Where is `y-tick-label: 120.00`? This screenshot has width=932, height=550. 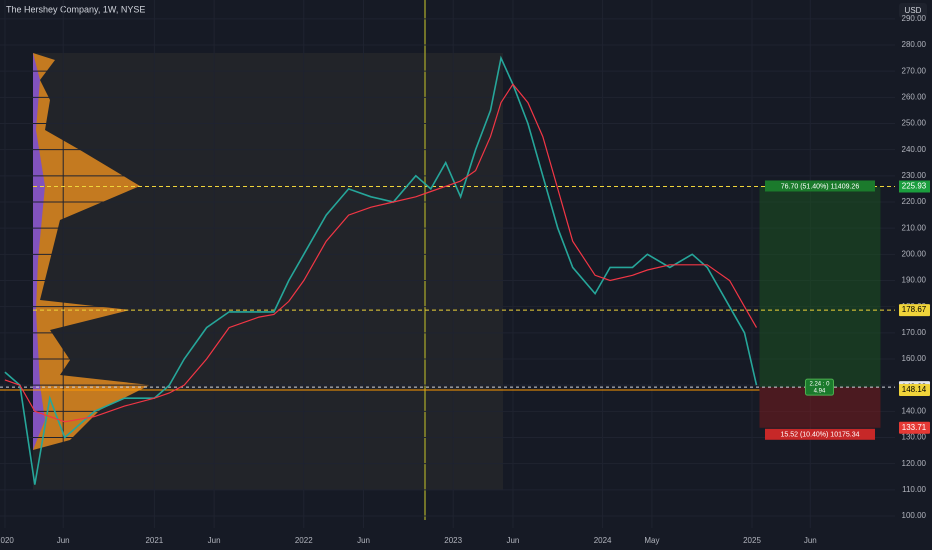
y-tick-label: 120.00 is located at coordinates (914, 463).